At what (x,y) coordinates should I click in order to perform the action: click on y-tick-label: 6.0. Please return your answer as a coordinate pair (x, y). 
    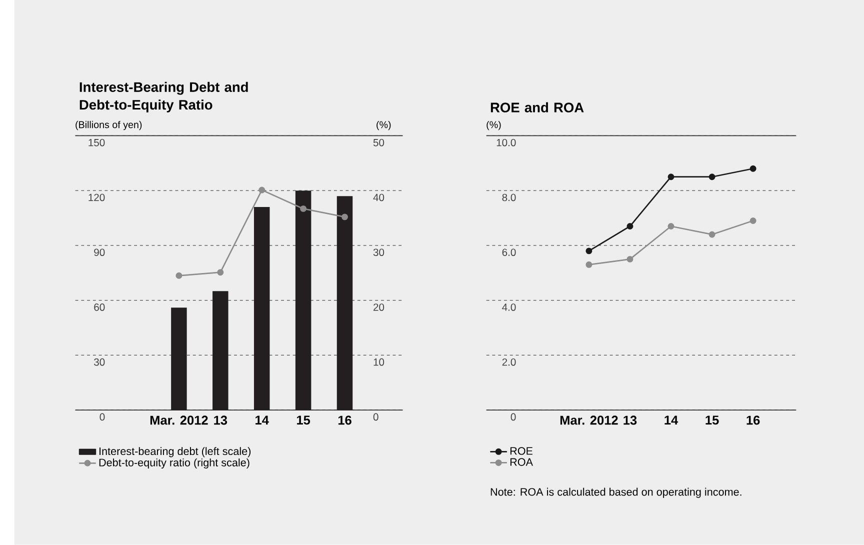
    Looking at the image, I should click on (509, 252).